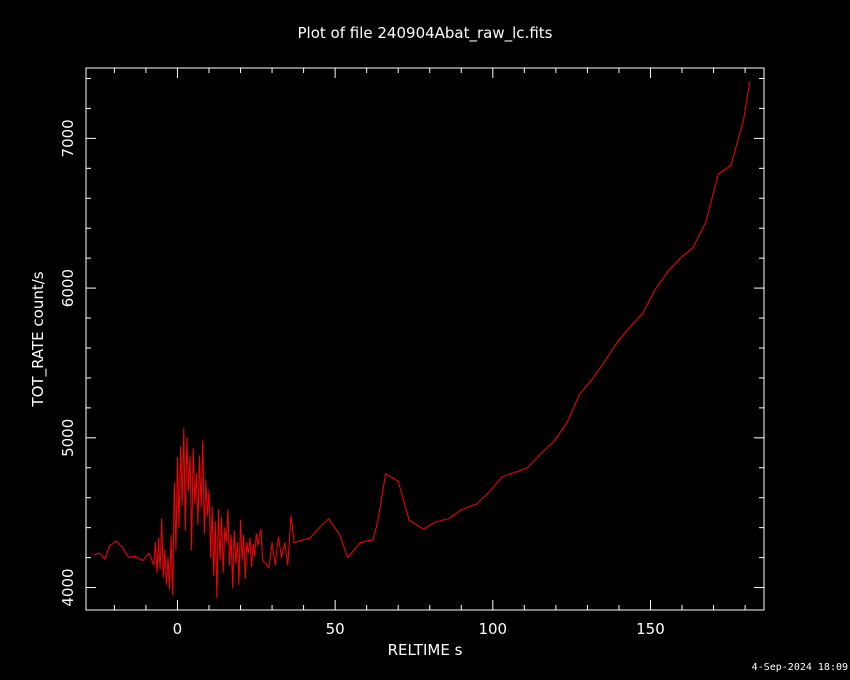 This screenshot has width=850, height=680. What do you see at coordinates (68, 288) in the screenshot?
I see `y-tick-label: 6000` at bounding box center [68, 288].